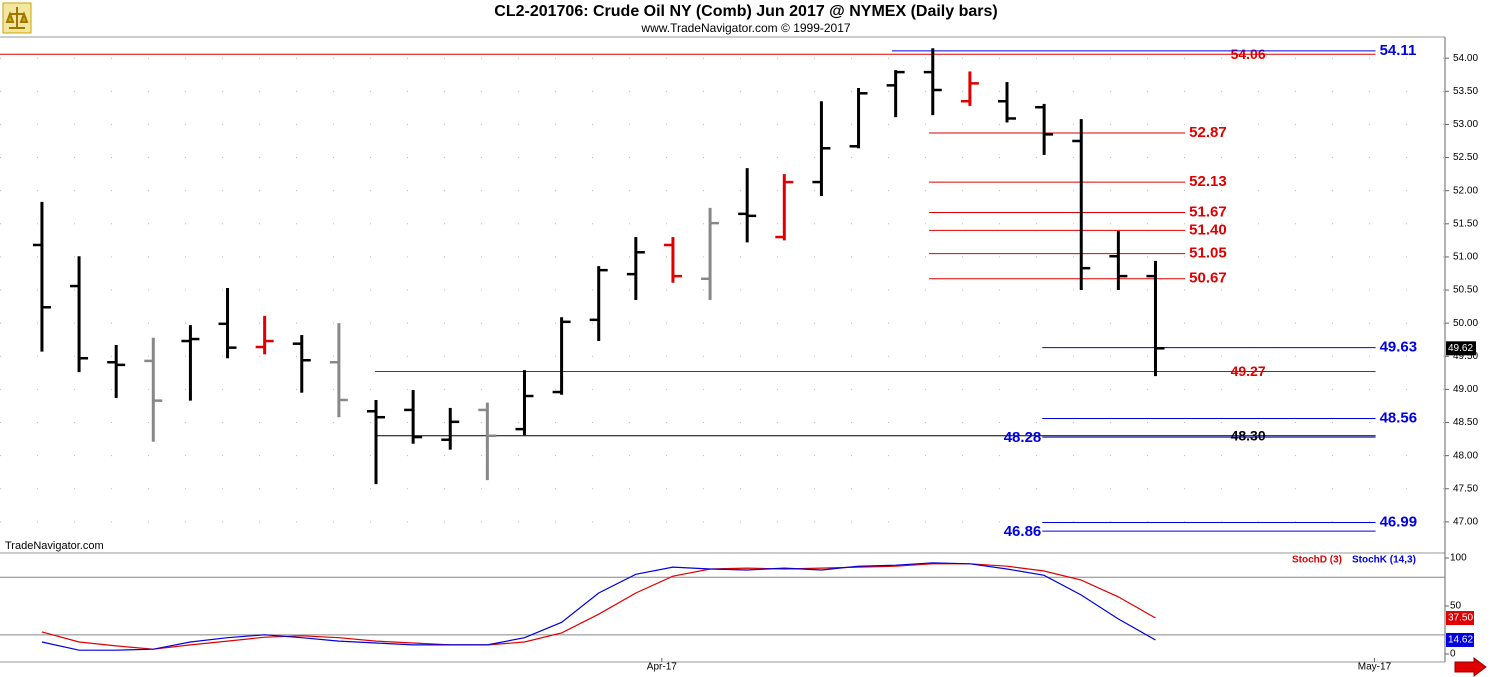  I want to click on y-tick-label: 47.50, so click(1465, 488).